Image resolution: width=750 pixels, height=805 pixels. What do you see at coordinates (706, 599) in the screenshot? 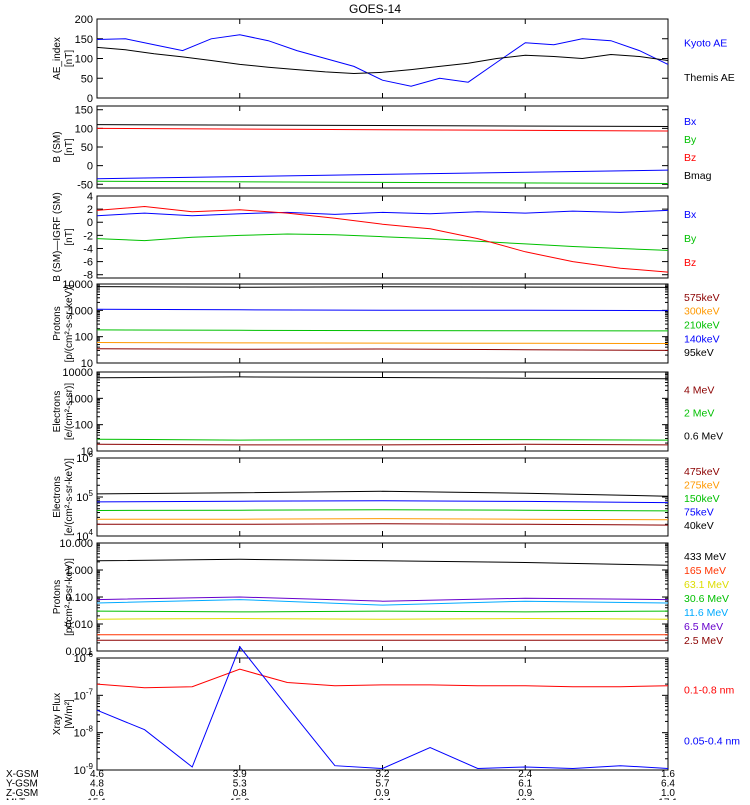
I see `legend-entry-30-6-mev: 30.6 MeV` at bounding box center [706, 599].